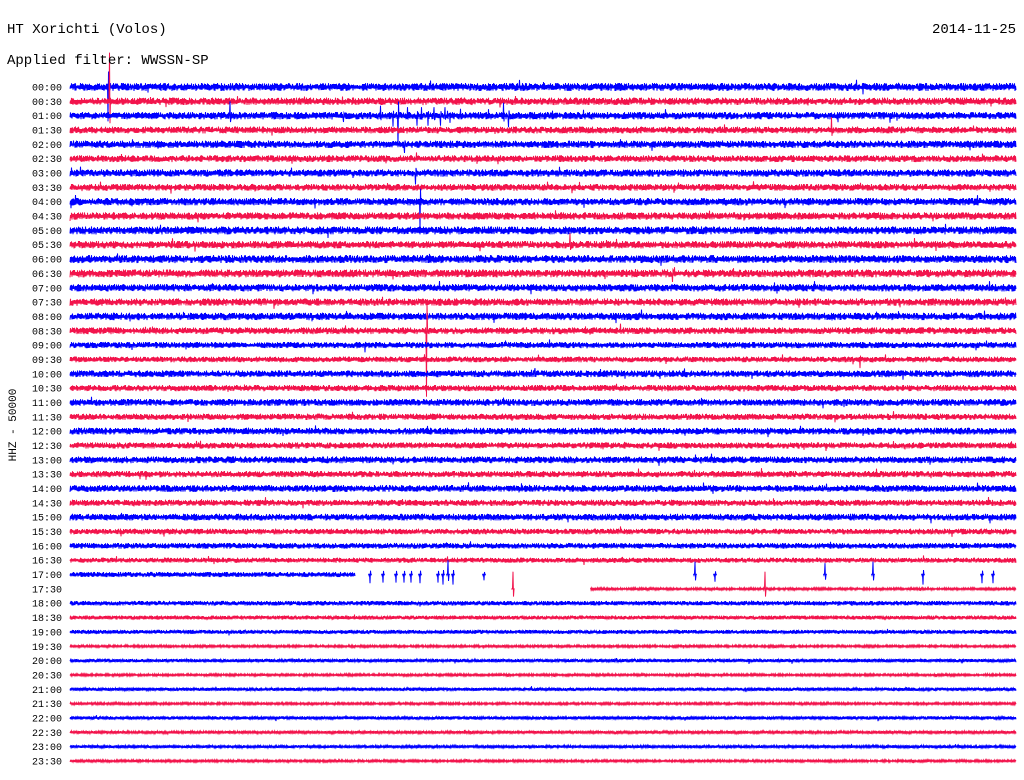 The height and width of the screenshot is (780, 1024). Describe the element at coordinates (47, 361) in the screenshot. I see `y-tick-label: 09:30` at that location.